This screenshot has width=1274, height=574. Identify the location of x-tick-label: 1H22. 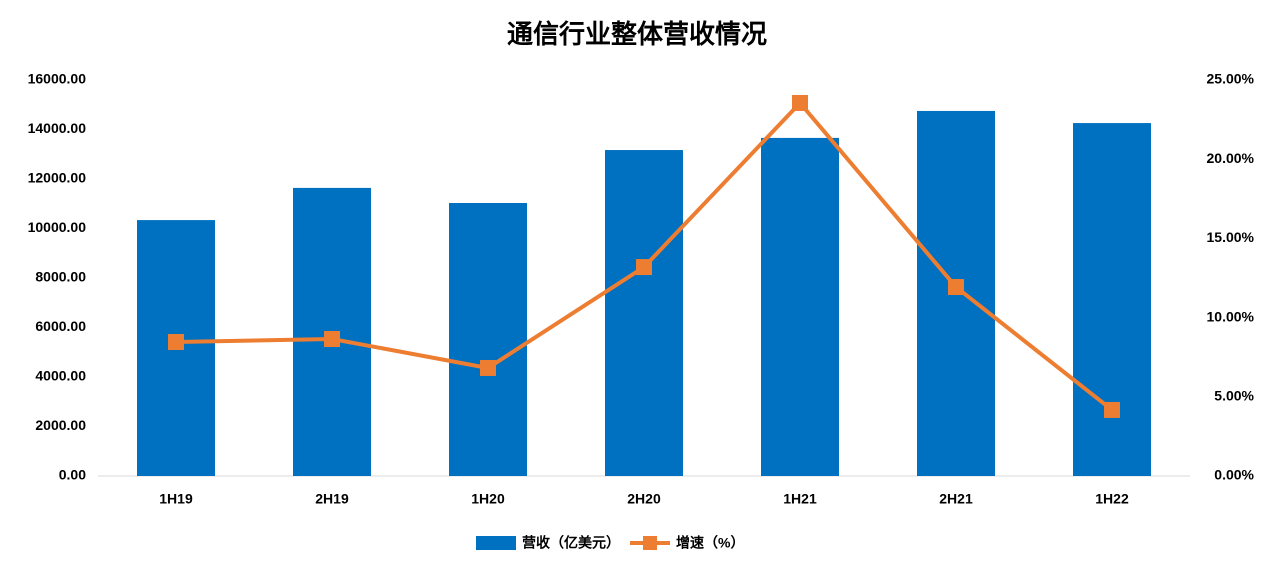
(1112, 499).